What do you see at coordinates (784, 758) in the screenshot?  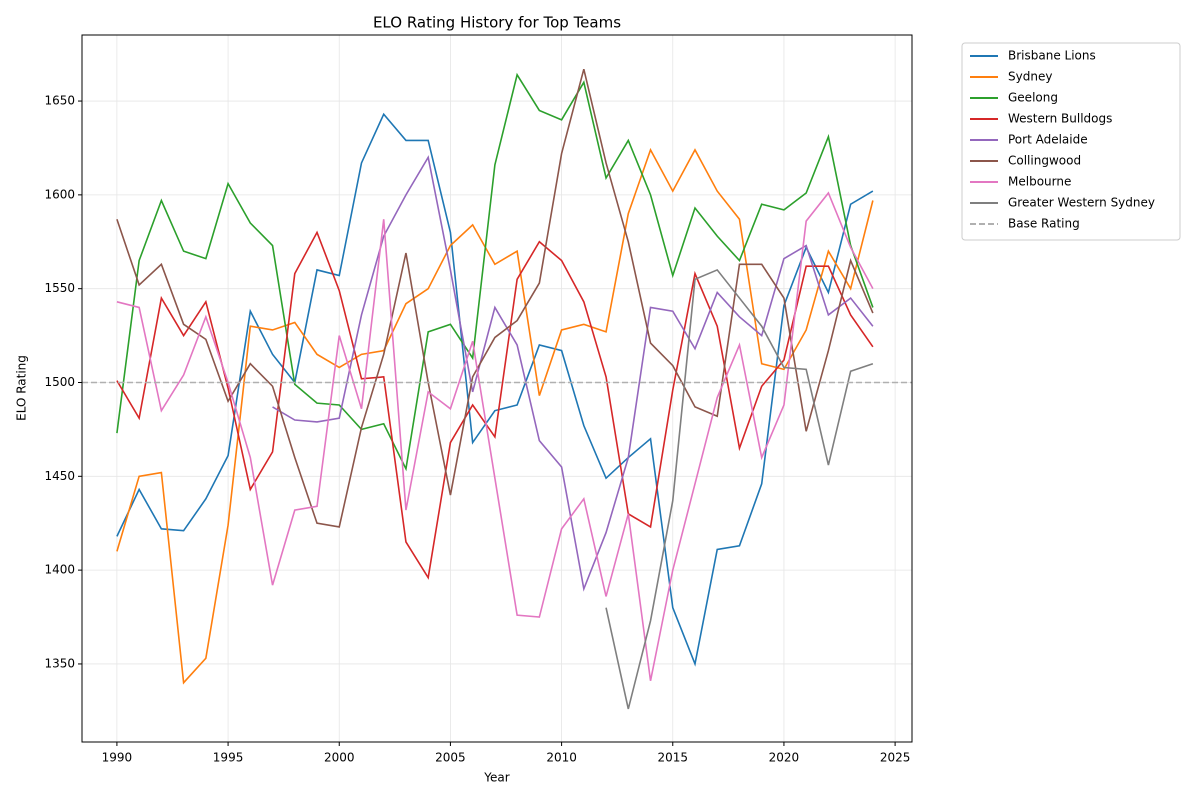 I see `x-tick-label: 2020` at bounding box center [784, 758].